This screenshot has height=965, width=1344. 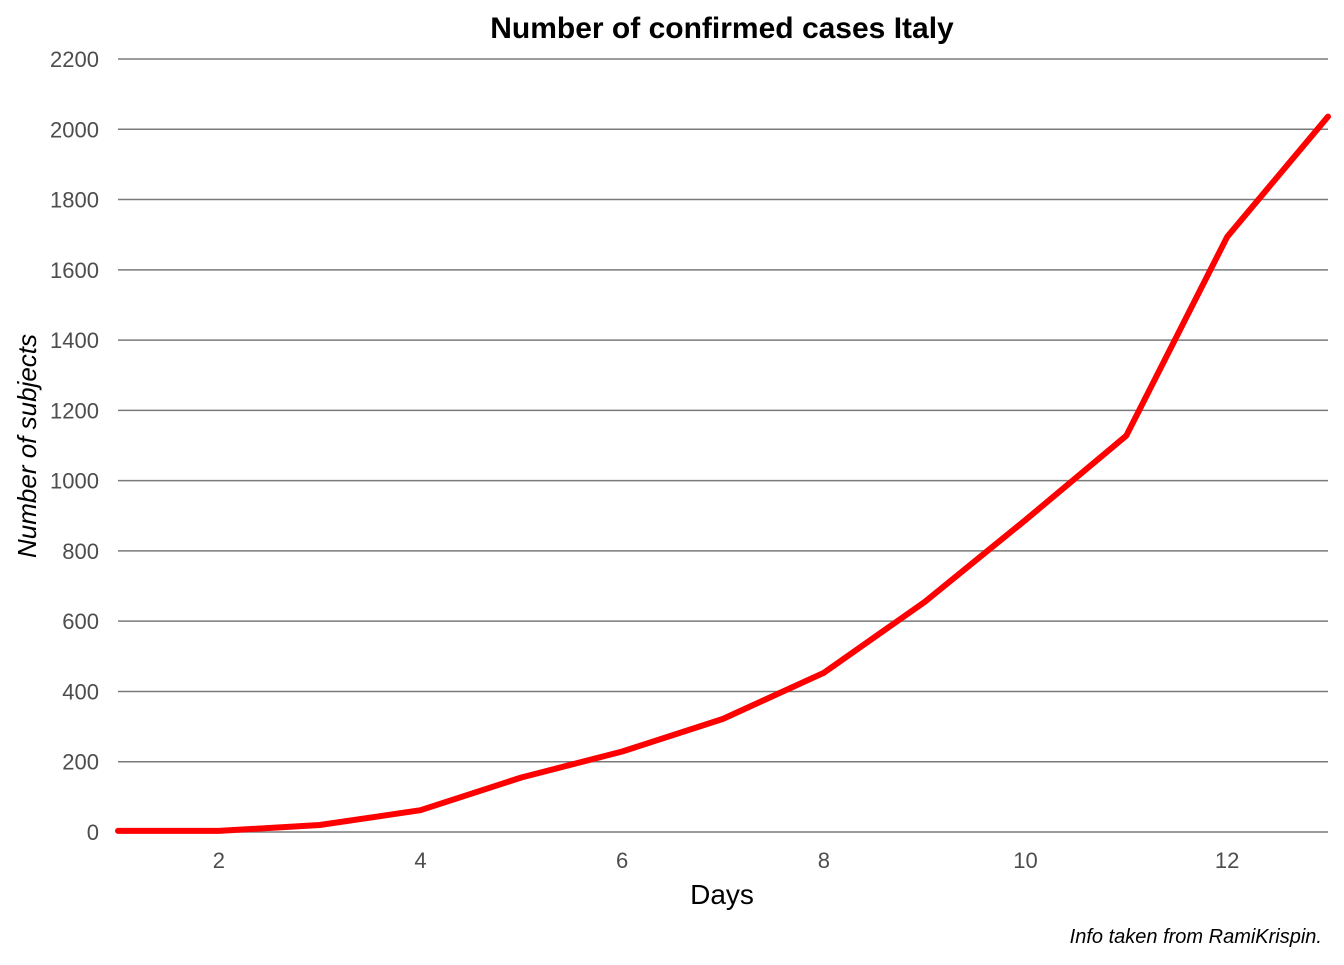 I want to click on x-axis-ticks: 2 4 6 8 10 12, so click(x=726, y=860).